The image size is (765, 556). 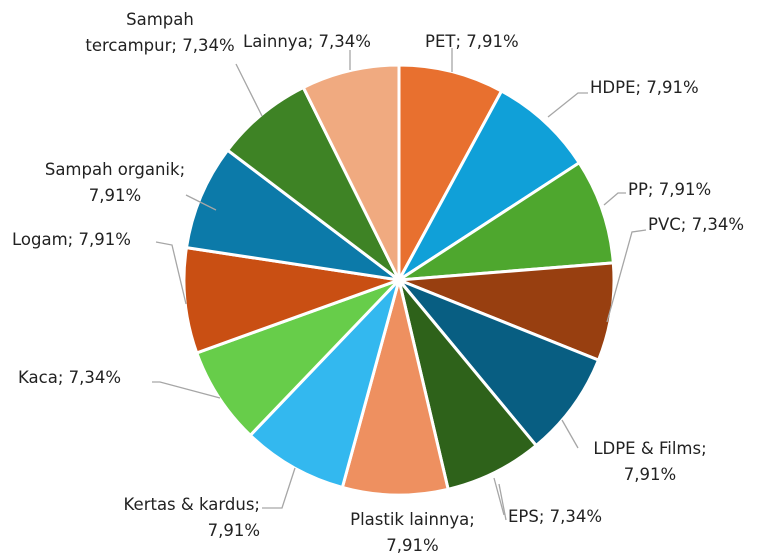 What do you see at coordinates (38, 377) in the screenshot?
I see `category-name: Kaca` at bounding box center [38, 377].